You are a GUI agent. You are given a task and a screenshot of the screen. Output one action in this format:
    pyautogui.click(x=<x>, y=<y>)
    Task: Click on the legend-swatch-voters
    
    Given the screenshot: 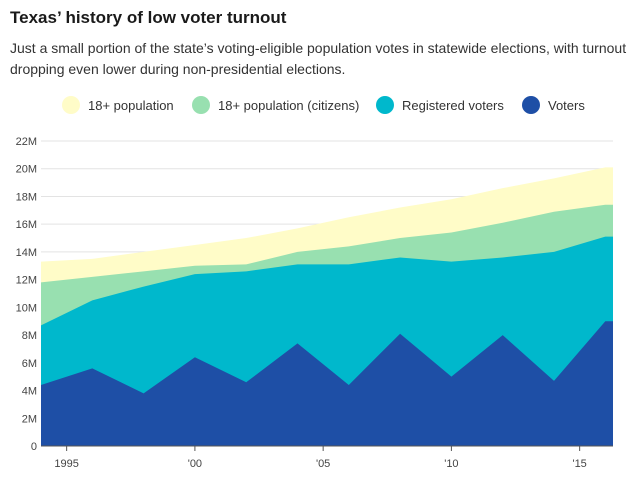 What is the action you would take?
    pyautogui.click(x=531, y=105)
    